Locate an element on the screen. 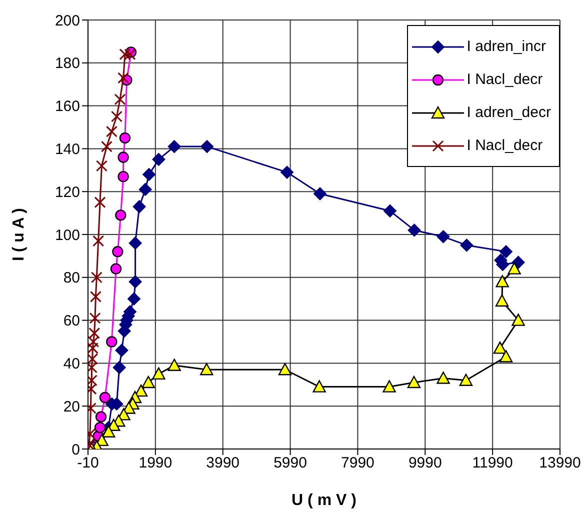 This screenshot has height=518, width=587. x-tick-label: 7990 is located at coordinates (357, 463).